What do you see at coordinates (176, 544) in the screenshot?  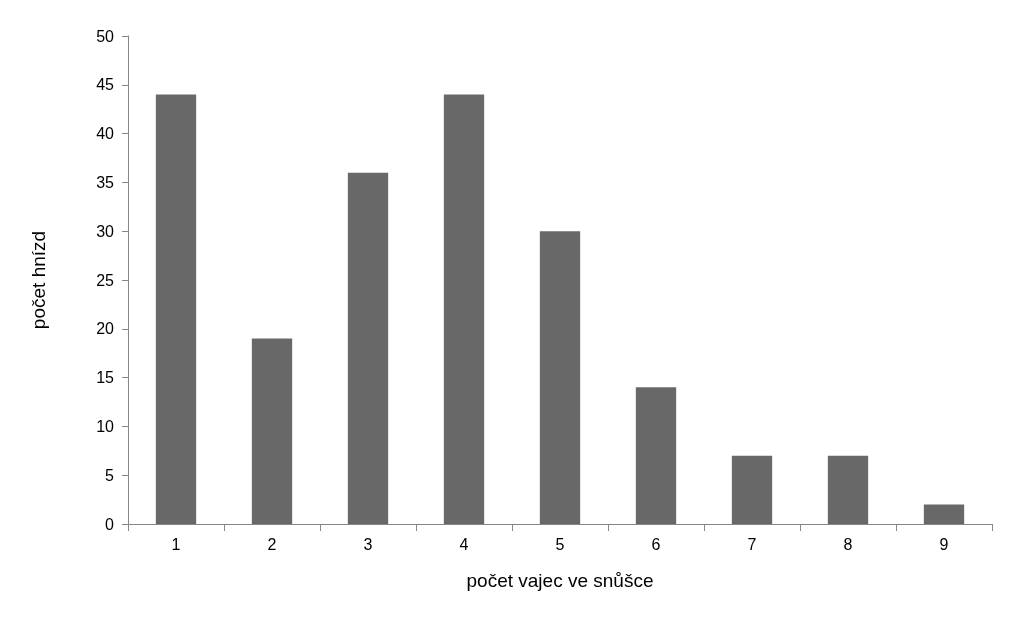 I see `x-tick-label: 1` at bounding box center [176, 544].